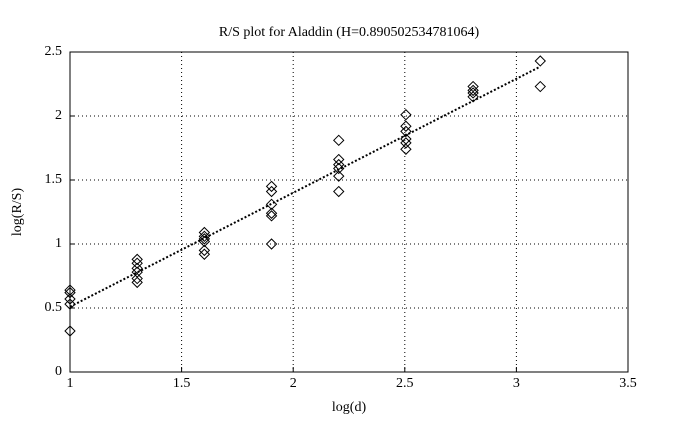 The image size is (686, 435). I want to click on x-axis-label: log(d), so click(349, 407).